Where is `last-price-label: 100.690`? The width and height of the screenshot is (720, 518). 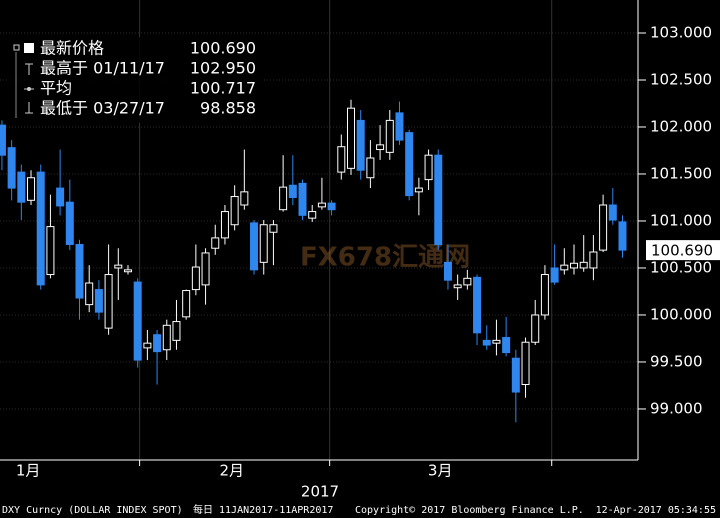
last-price-label: 100.690 is located at coordinates (682, 251).